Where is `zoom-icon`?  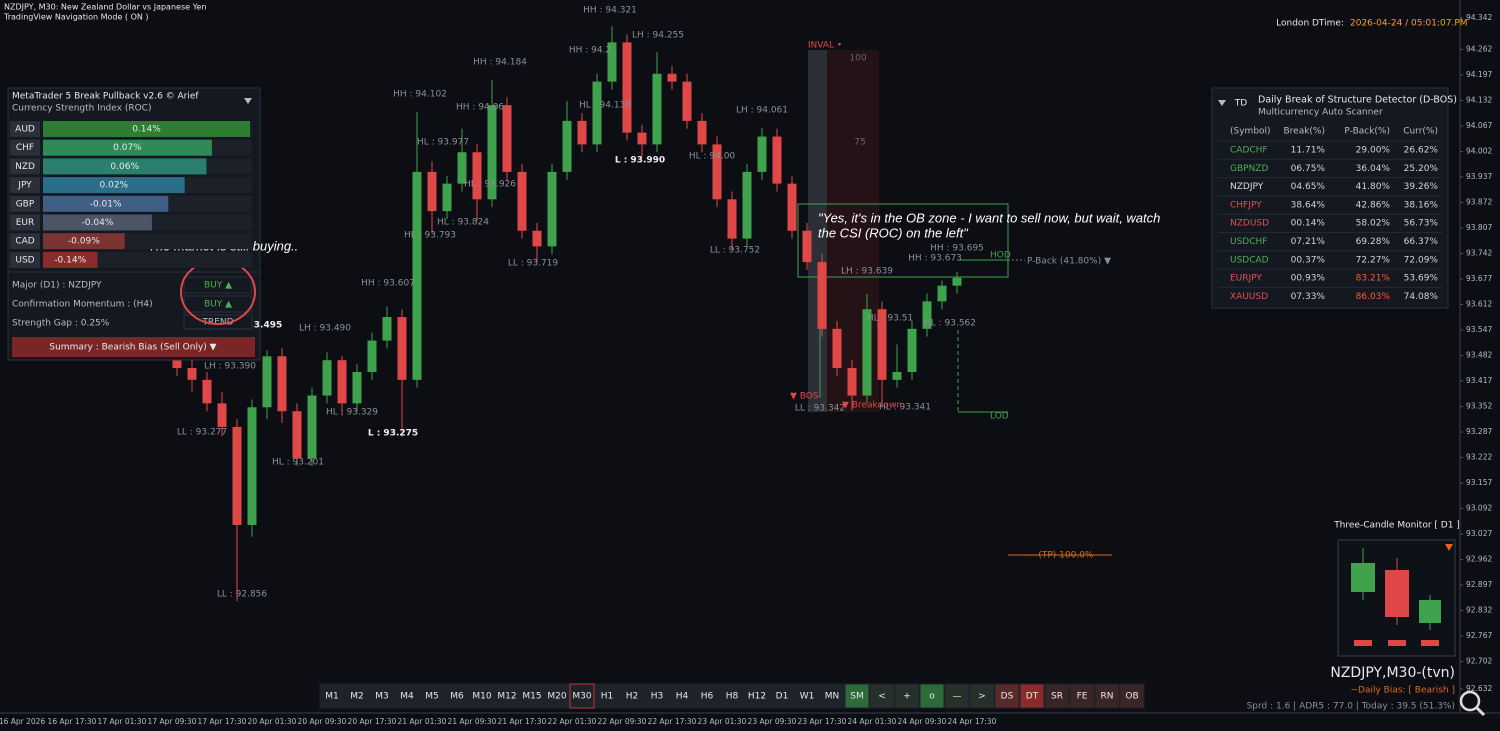 zoom-icon is located at coordinates (1470, 701).